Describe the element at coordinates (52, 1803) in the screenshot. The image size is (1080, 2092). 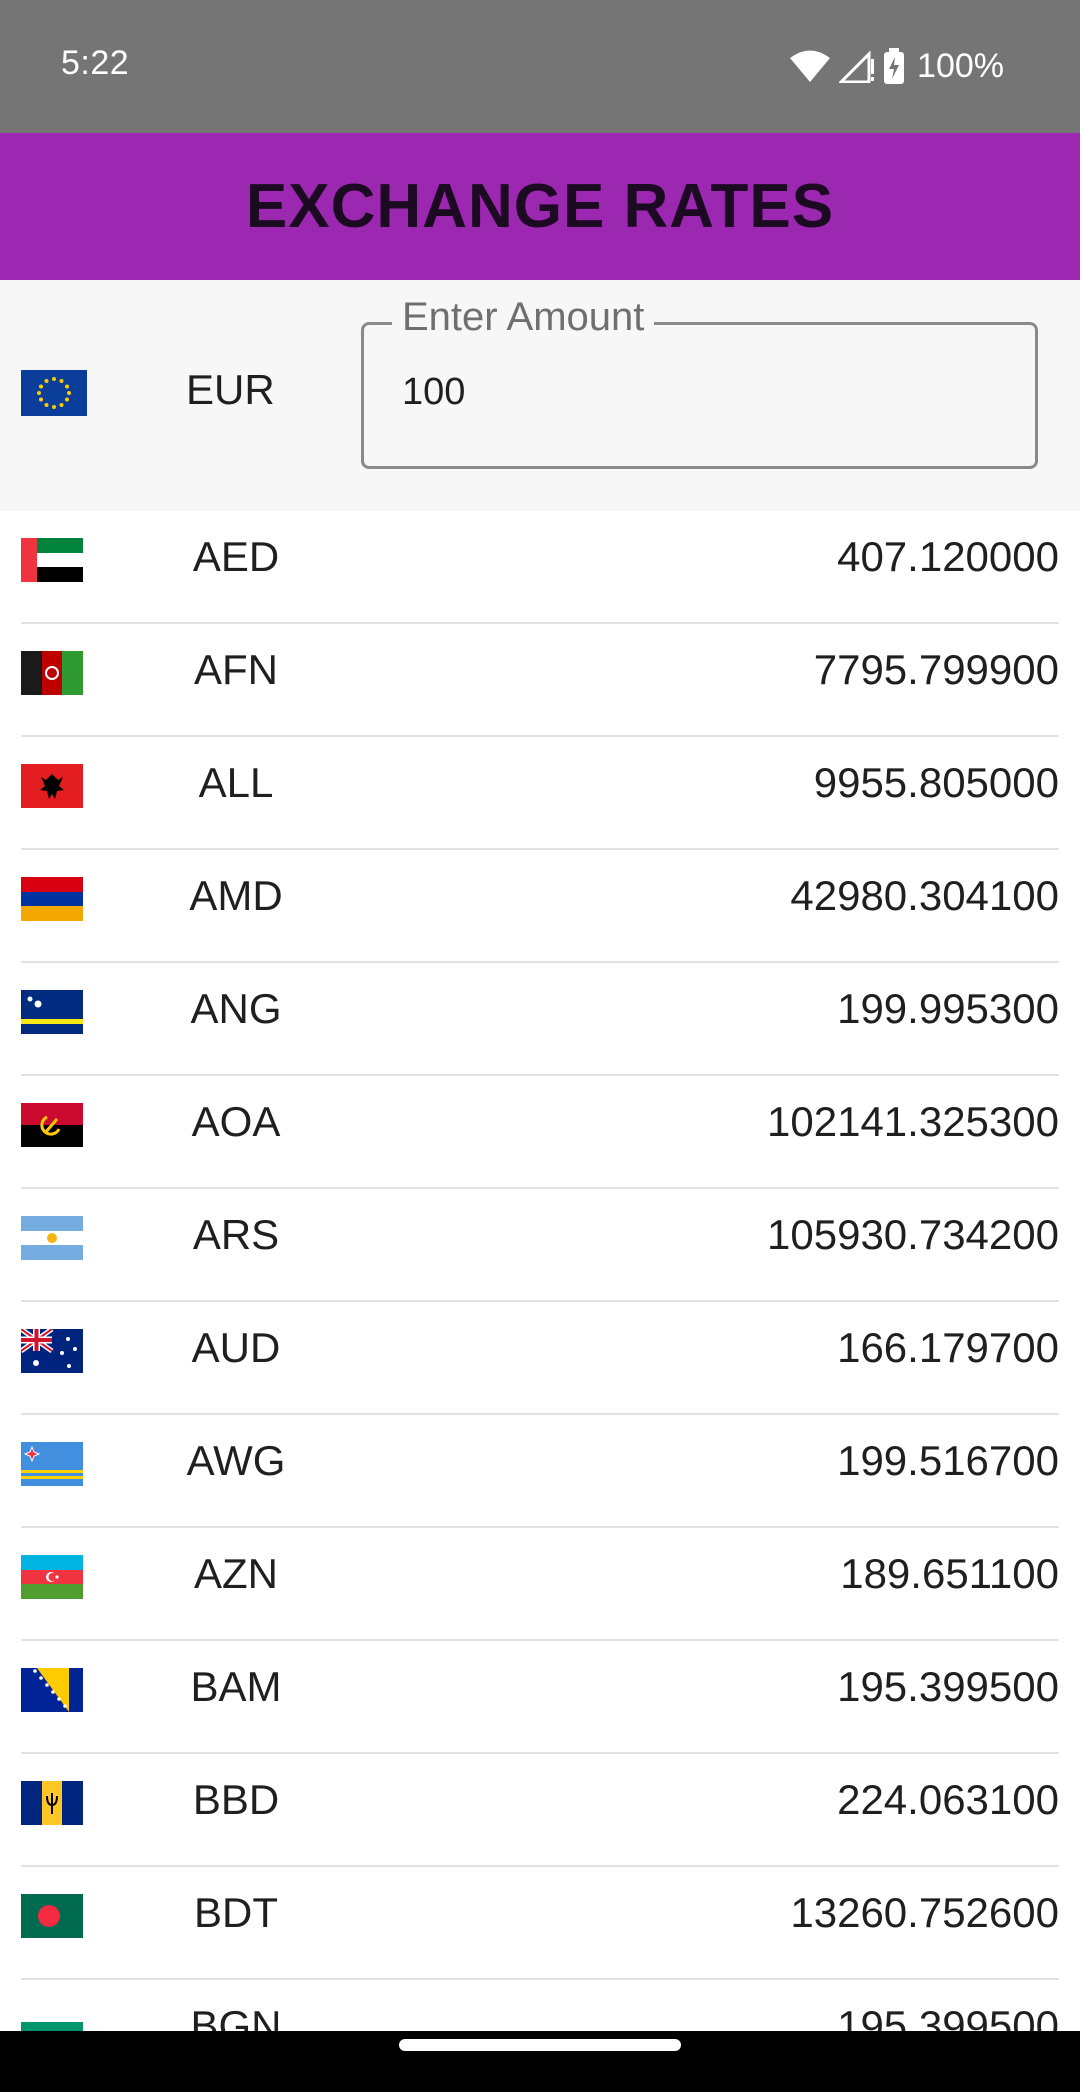
I see `barbados-flag-icon` at that location.